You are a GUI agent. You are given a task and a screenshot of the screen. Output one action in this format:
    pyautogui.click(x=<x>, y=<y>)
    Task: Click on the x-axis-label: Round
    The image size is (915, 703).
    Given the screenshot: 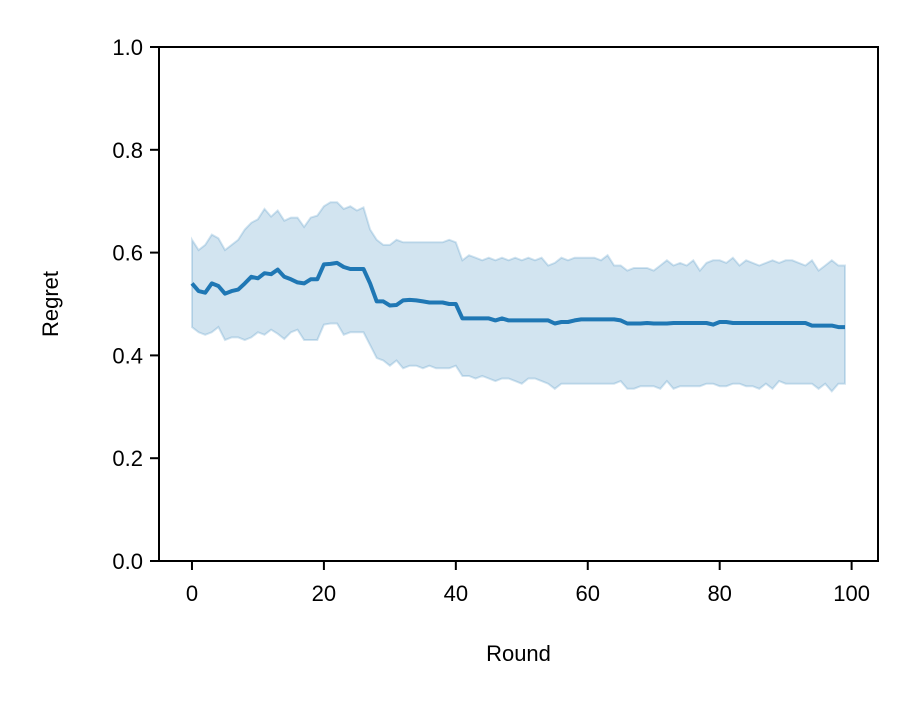 What is the action you would take?
    pyautogui.click(x=518, y=653)
    